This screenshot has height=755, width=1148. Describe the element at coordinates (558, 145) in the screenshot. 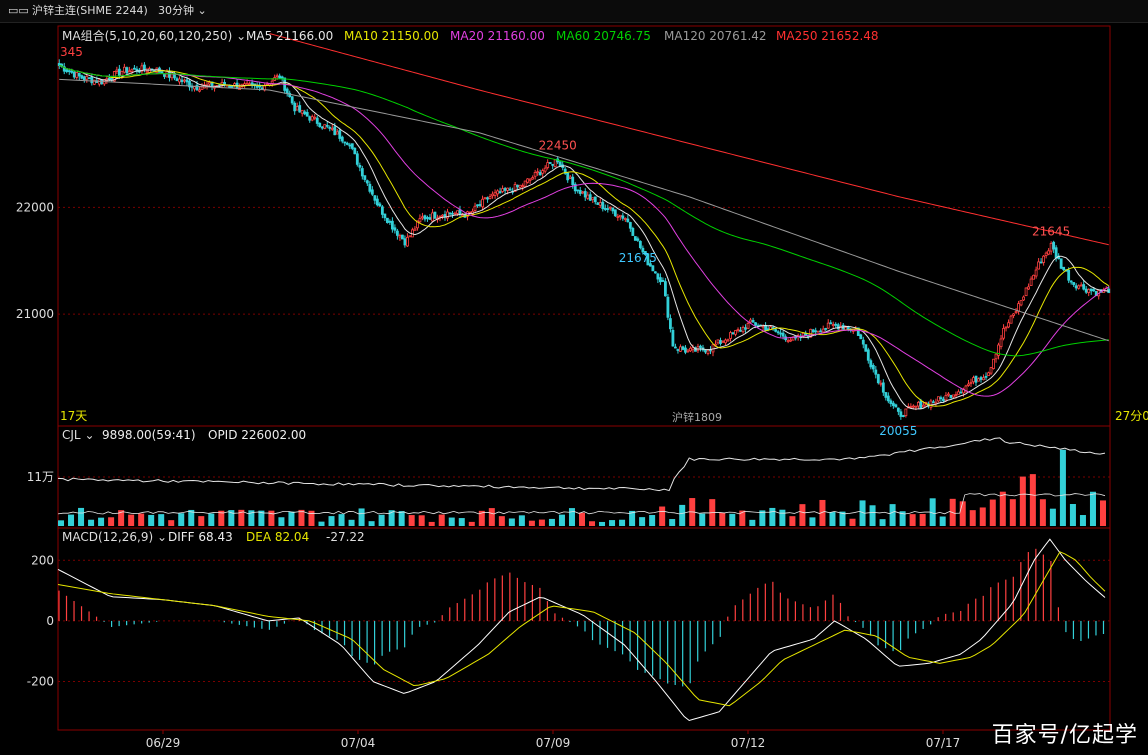

I see `price-annotation: 22450` at that location.